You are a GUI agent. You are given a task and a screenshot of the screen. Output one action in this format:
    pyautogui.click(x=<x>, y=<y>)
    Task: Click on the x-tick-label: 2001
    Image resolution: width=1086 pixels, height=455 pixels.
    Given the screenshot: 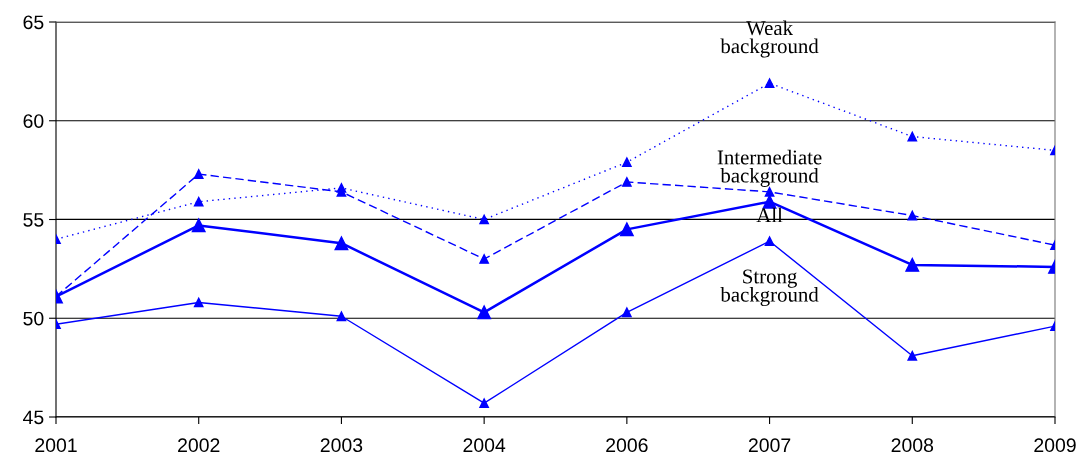 What is the action you would take?
    pyautogui.click(x=56, y=445)
    